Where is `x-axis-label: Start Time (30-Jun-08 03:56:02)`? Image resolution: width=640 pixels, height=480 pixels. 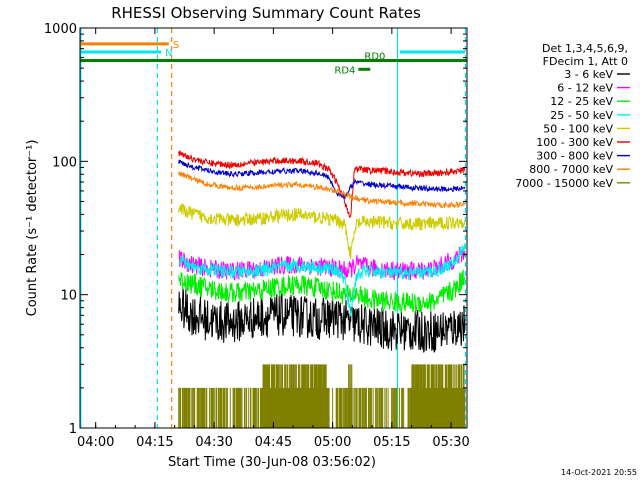
x-axis-label: Start Time (30-Jun-08 03:56:02) is located at coordinates (272, 462).